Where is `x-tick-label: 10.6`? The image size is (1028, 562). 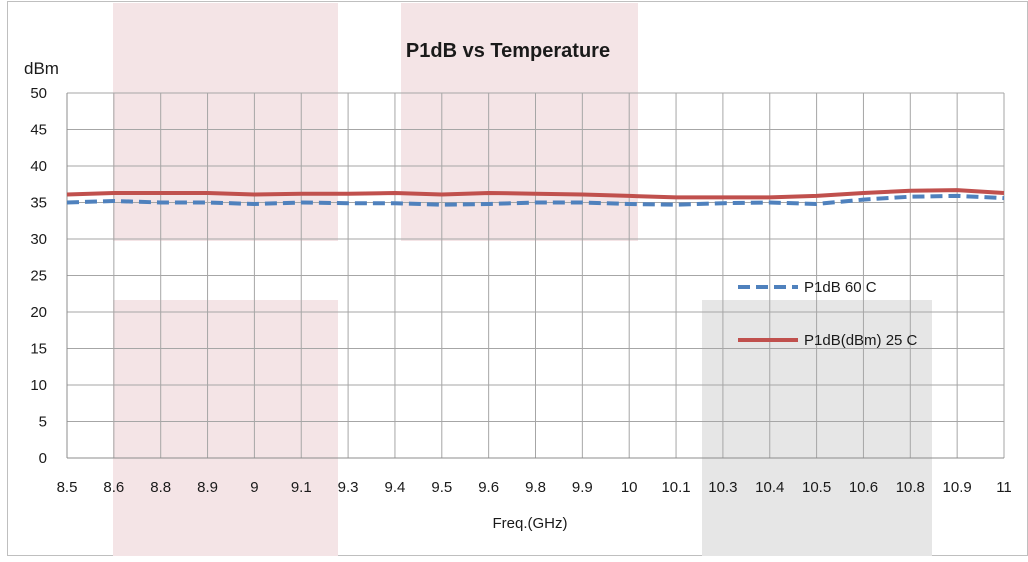 x-tick-label: 10.6 is located at coordinates (863, 487).